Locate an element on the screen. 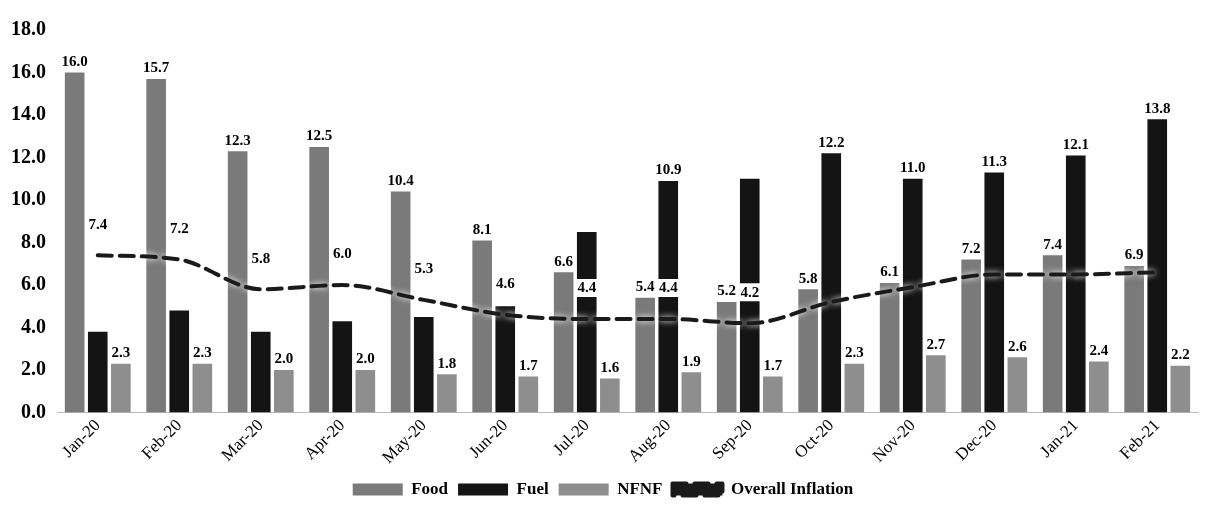  y-tick-label: 6.0 is located at coordinates (33, 283).